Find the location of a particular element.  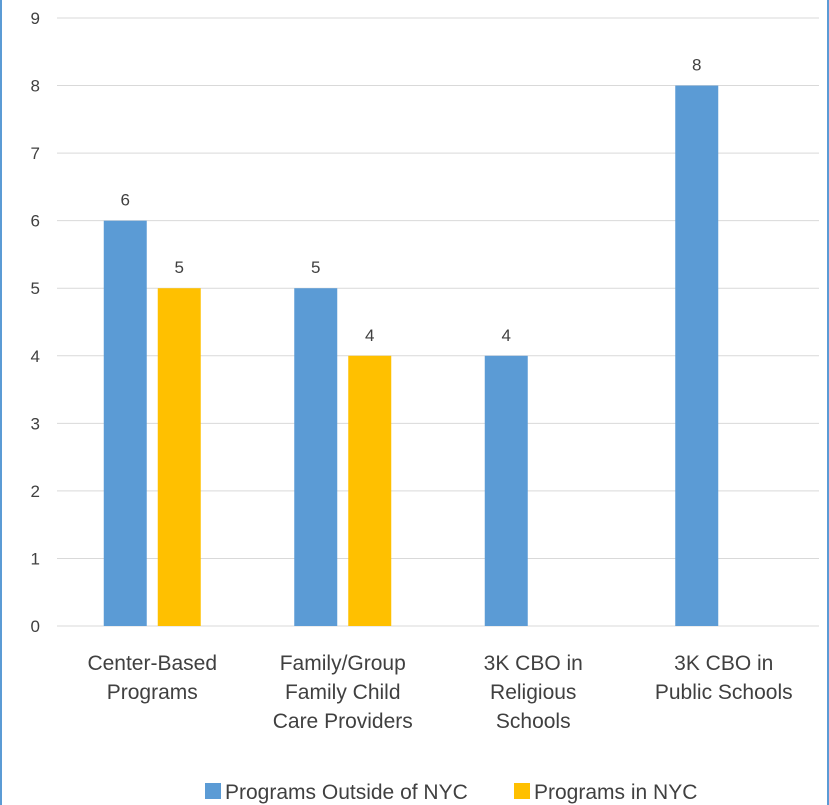

y-tick-label: 7 is located at coordinates (35, 153).